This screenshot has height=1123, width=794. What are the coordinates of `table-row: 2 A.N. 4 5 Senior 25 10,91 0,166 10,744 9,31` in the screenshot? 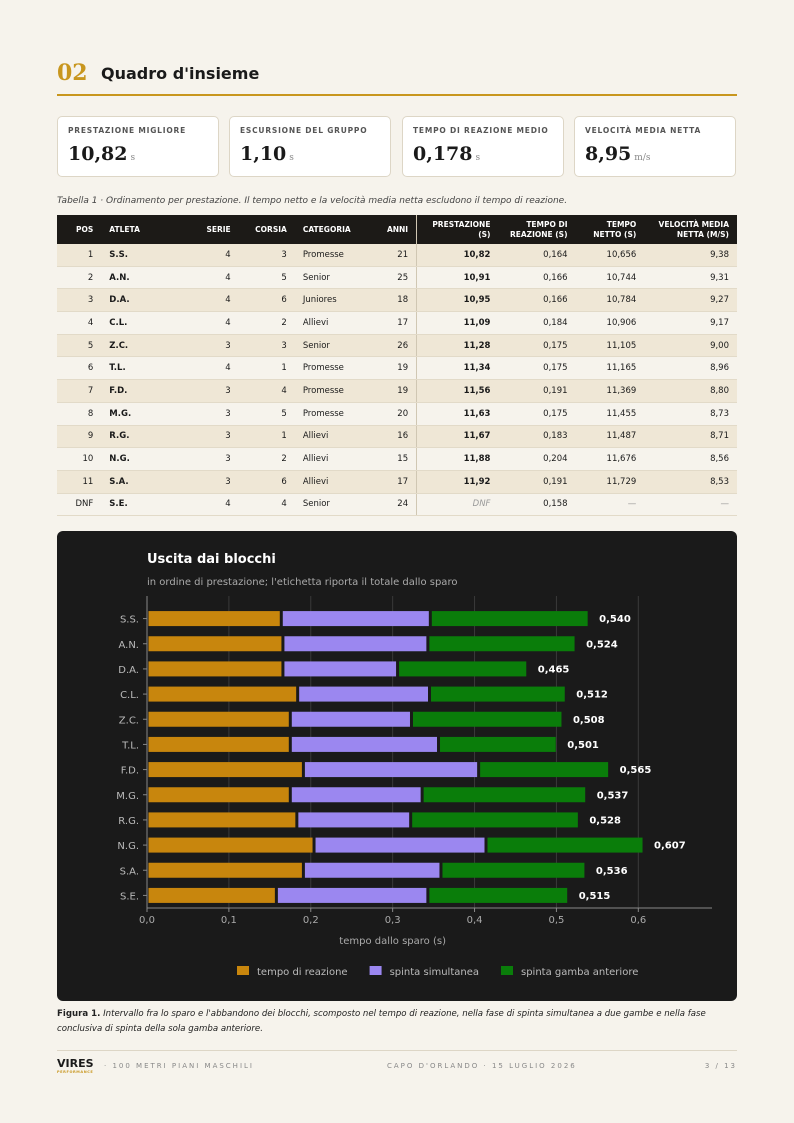 It's located at (397, 278).